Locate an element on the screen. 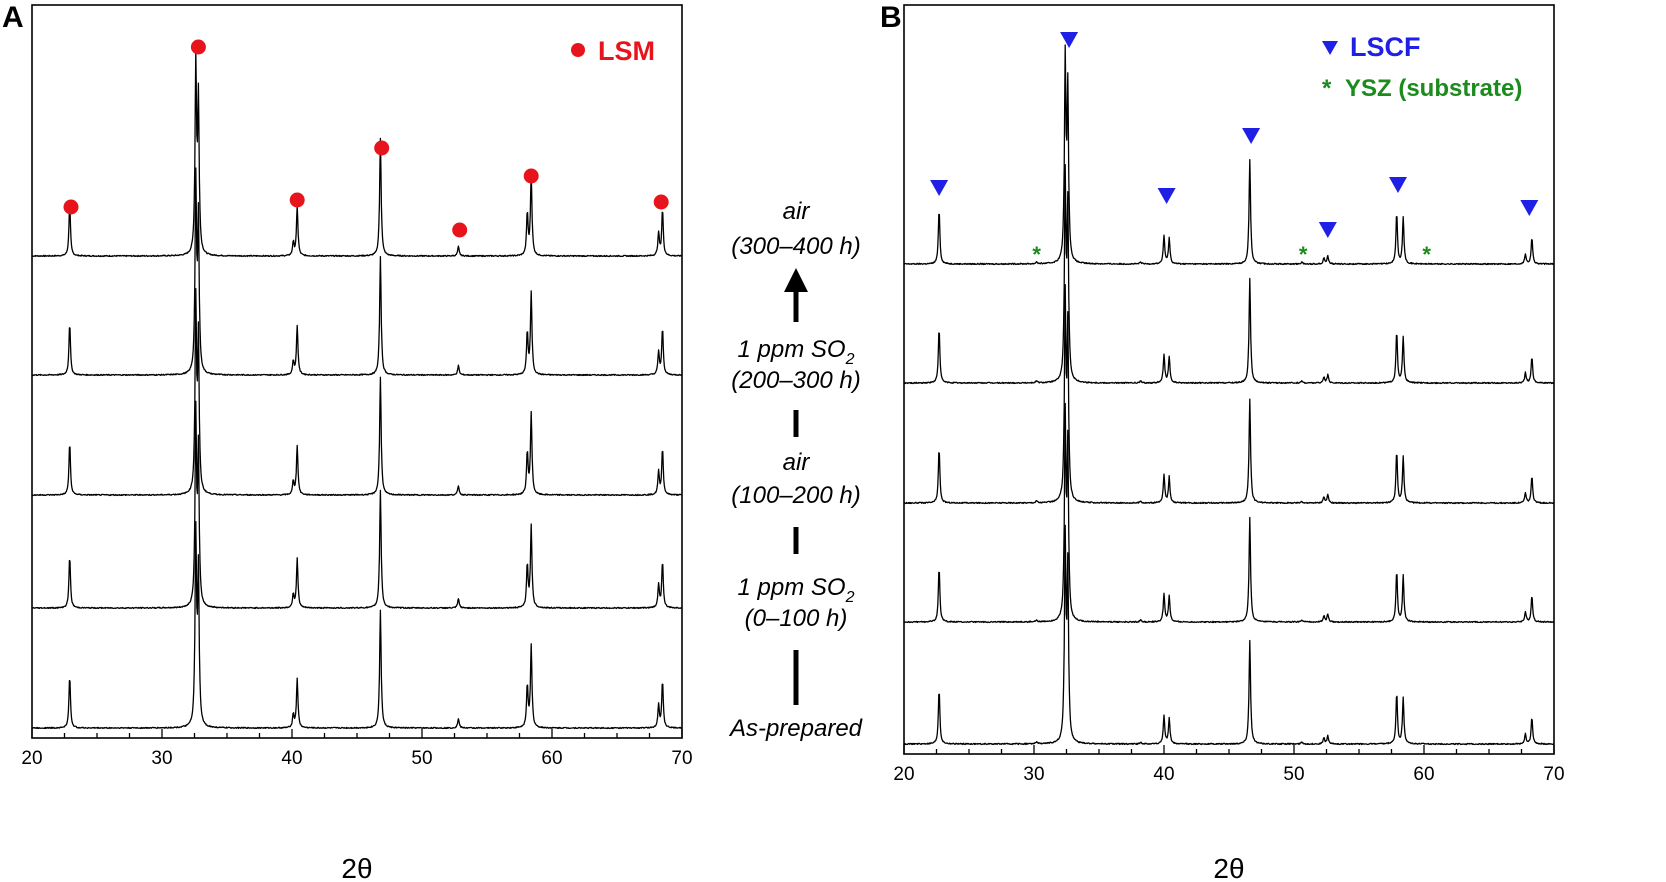 The height and width of the screenshot is (882, 1666). panel-b-x-title: 2θ is located at coordinates (1228, 867).